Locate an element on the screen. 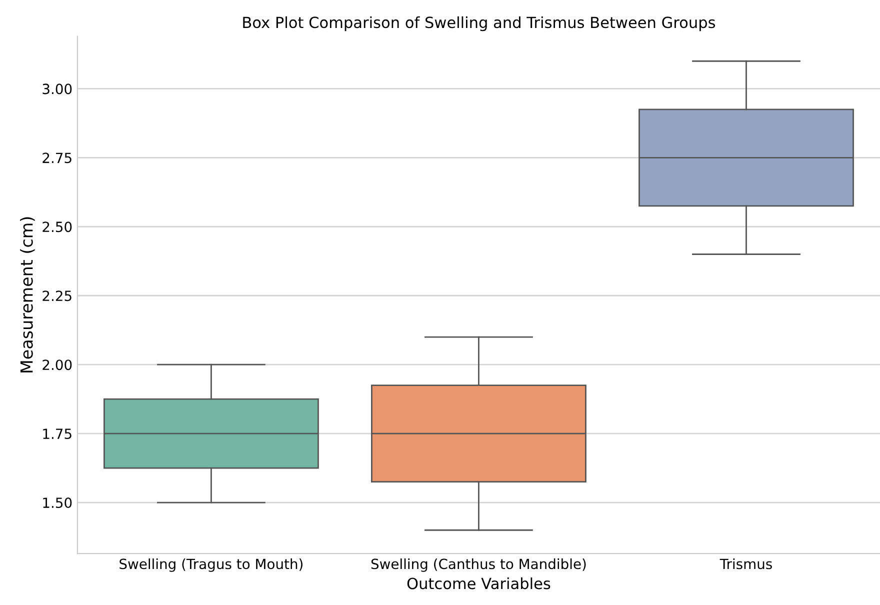 The height and width of the screenshot is (605, 880). x-tick-label: Swelling (Canthus to Mandible) is located at coordinates (478, 565).